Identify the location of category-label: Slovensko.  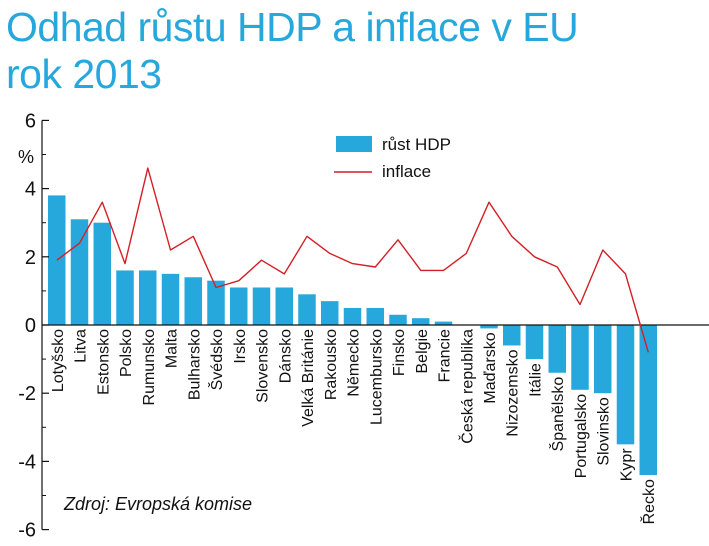
(263, 366).